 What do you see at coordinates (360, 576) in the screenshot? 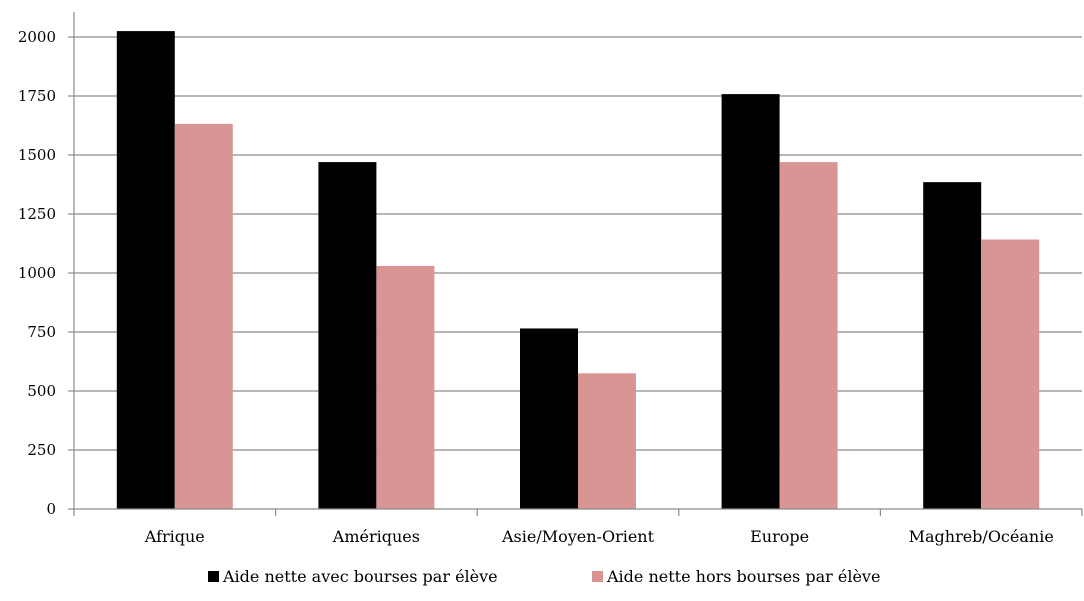
I see `legend-label: Aide nette avec bourses par élève` at bounding box center [360, 576].